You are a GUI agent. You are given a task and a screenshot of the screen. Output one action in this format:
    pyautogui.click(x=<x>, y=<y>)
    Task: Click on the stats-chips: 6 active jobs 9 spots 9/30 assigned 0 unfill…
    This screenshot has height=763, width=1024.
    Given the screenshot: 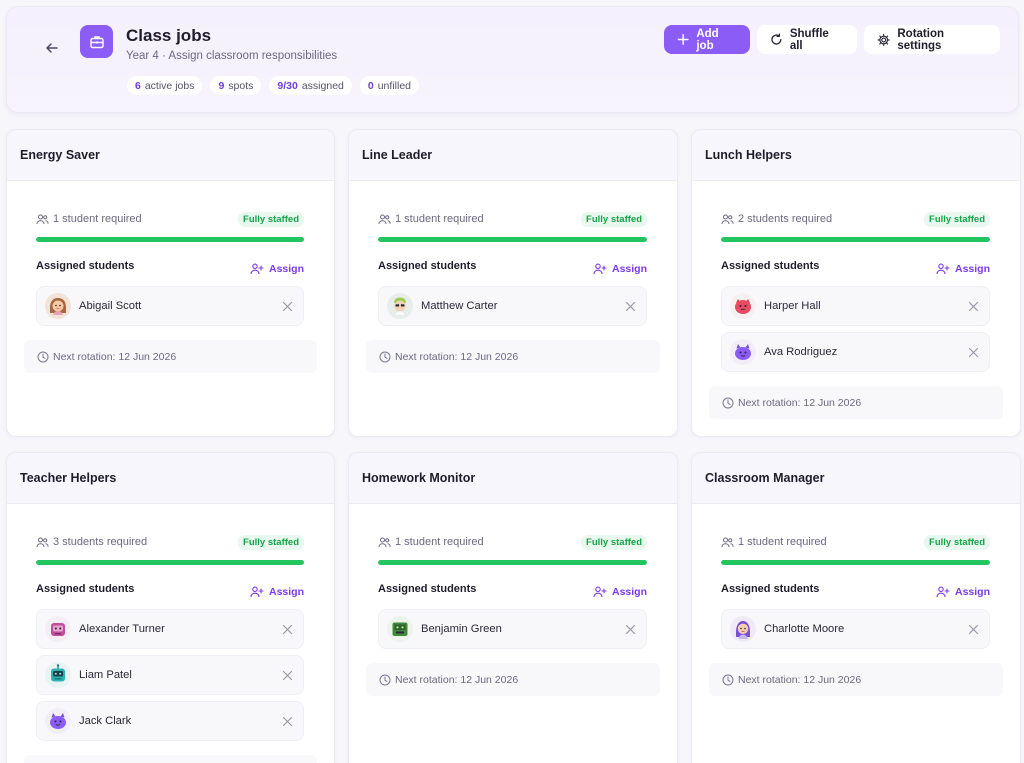 What is the action you would take?
    pyautogui.click(x=273, y=85)
    